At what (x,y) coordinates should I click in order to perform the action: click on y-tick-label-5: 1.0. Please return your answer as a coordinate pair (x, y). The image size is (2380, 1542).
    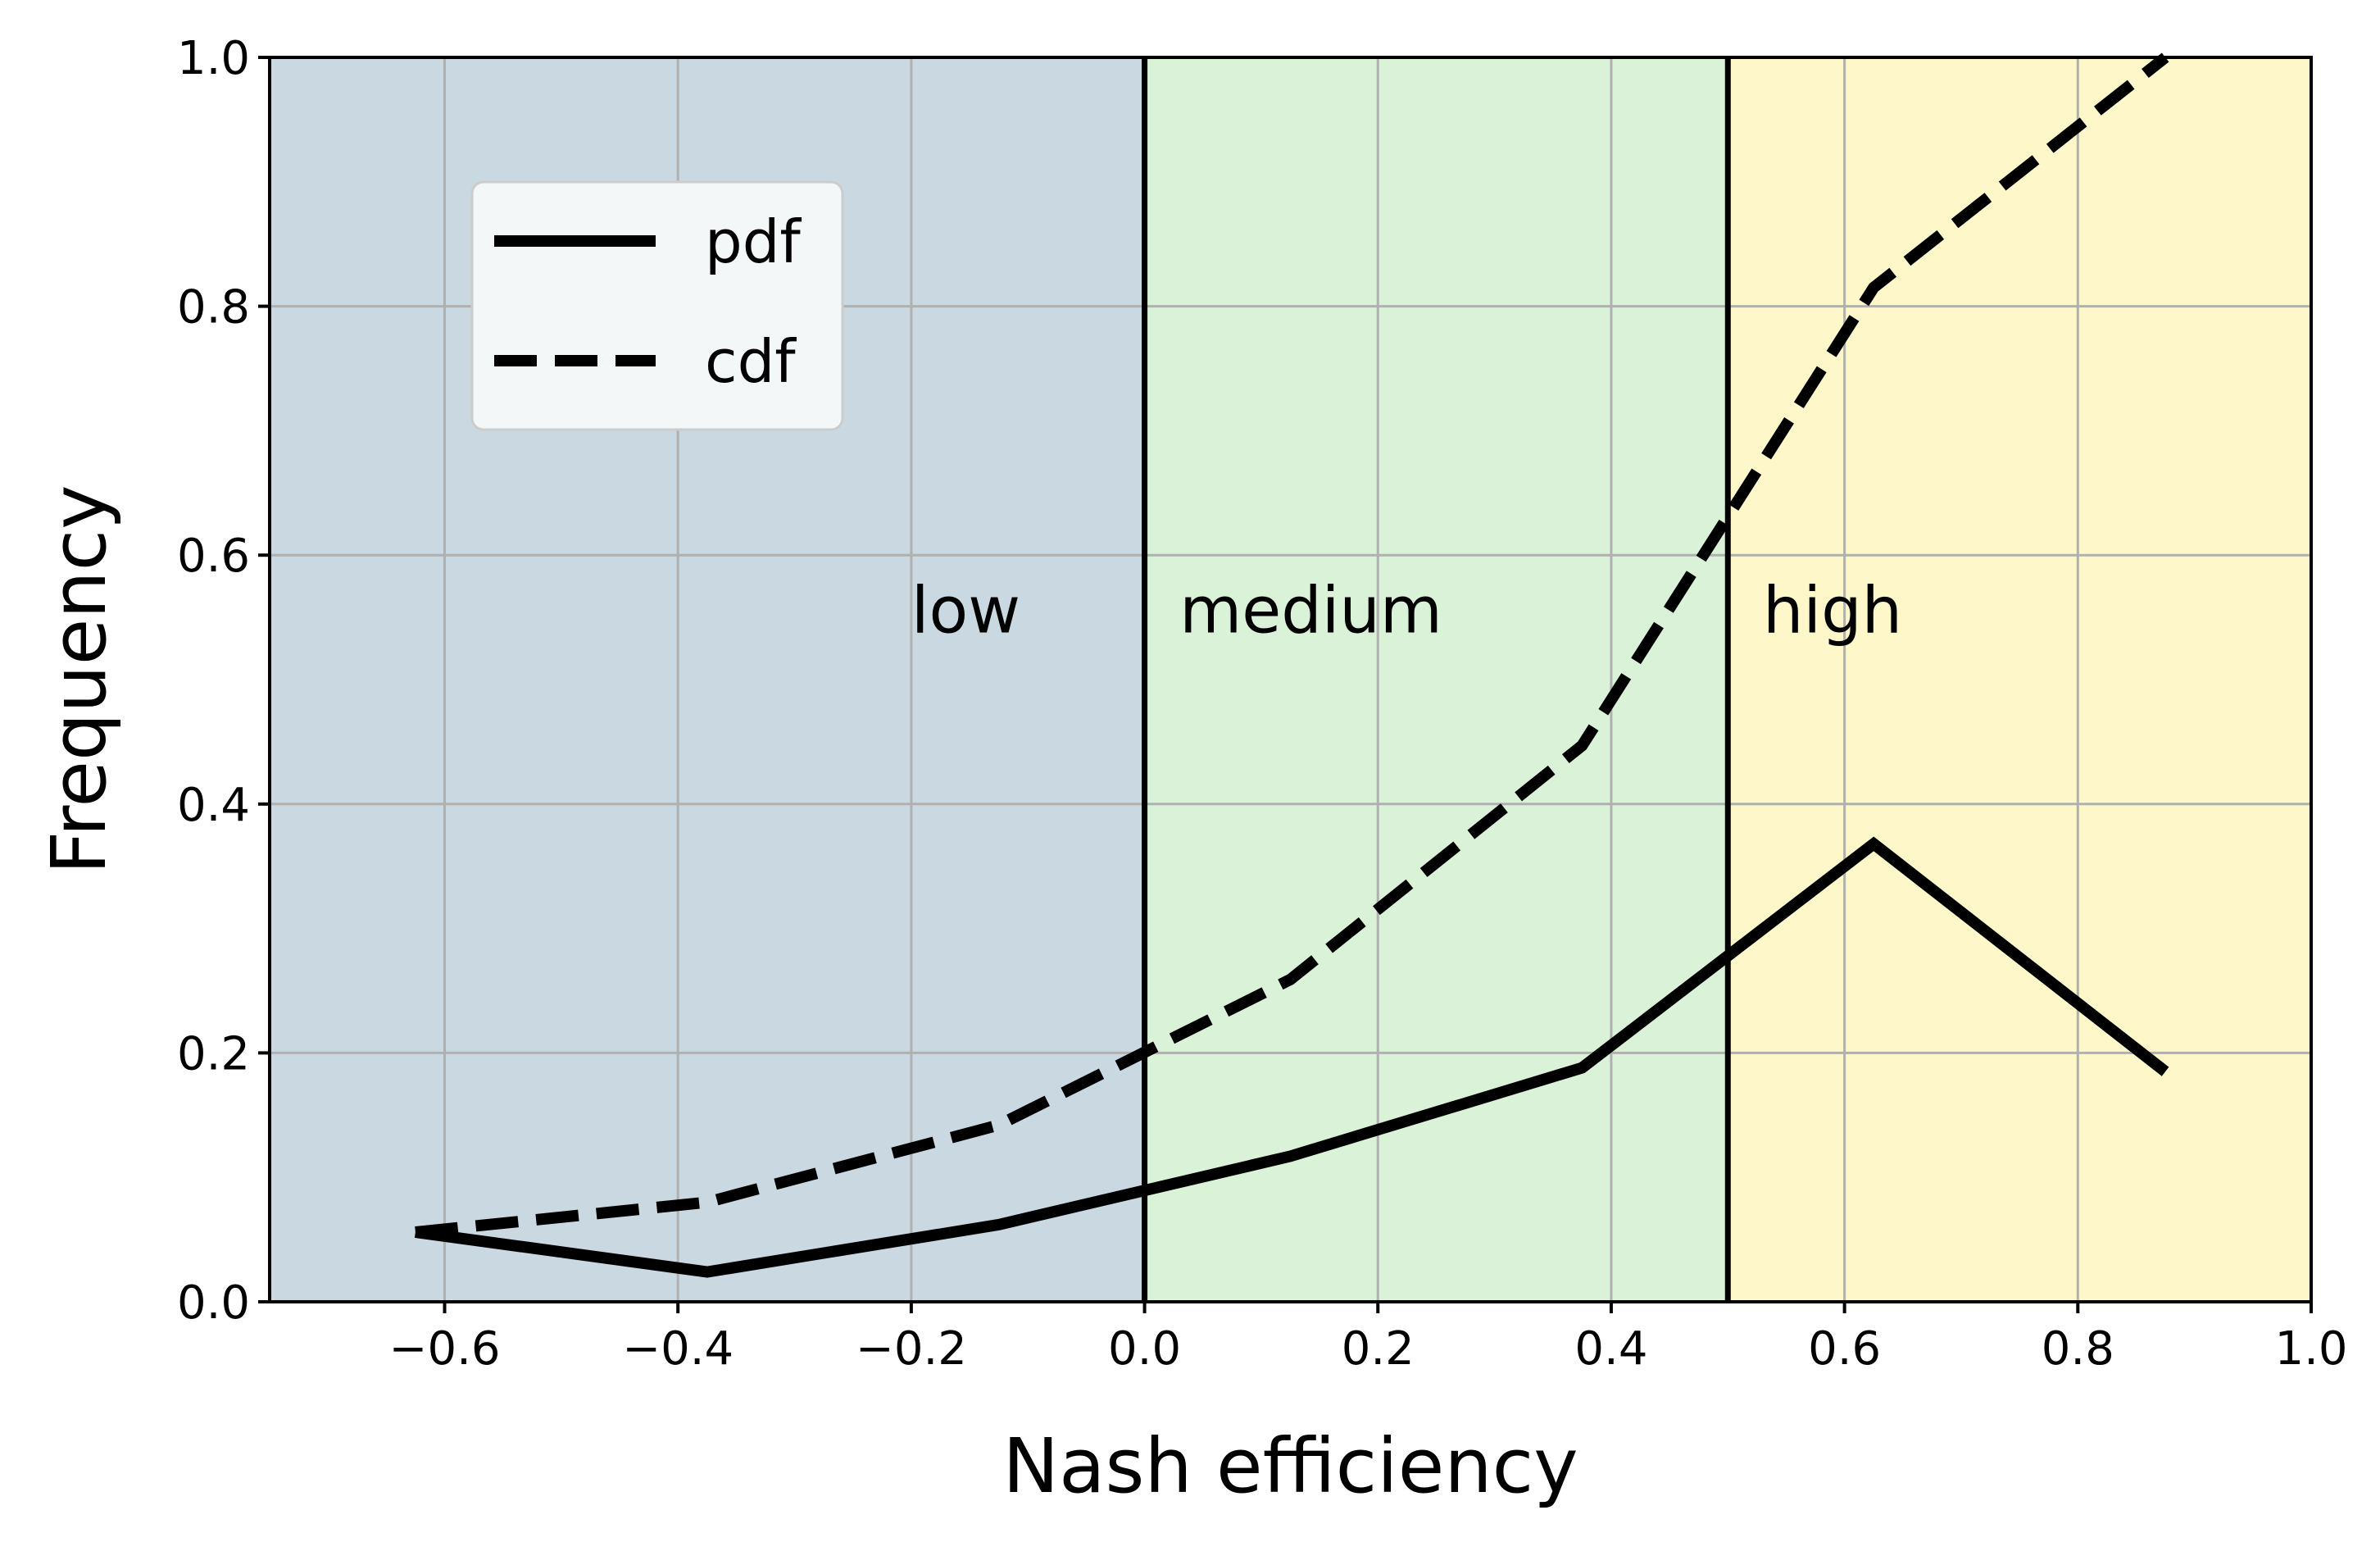
    Looking at the image, I should click on (213, 58).